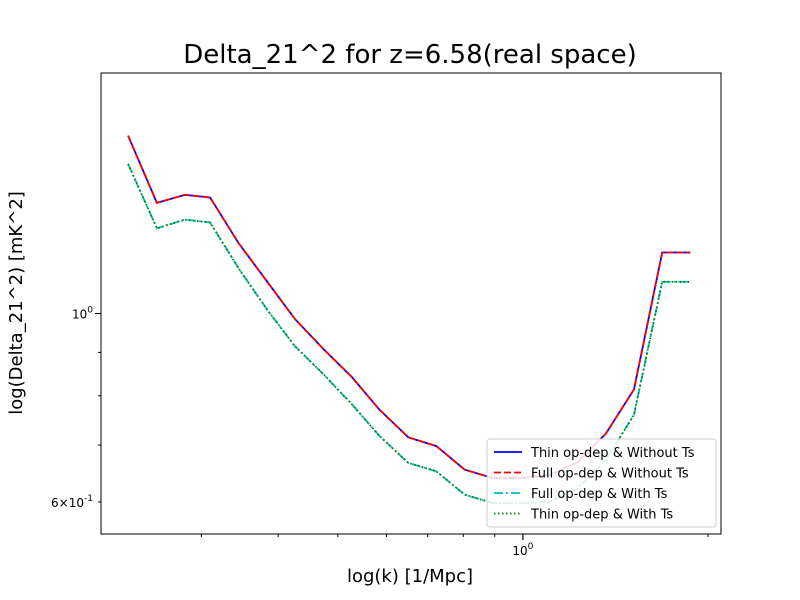 This screenshot has width=800, height=600. What do you see at coordinates (522, 550) in the screenshot?
I see `x-tick-label: 100` at bounding box center [522, 550].